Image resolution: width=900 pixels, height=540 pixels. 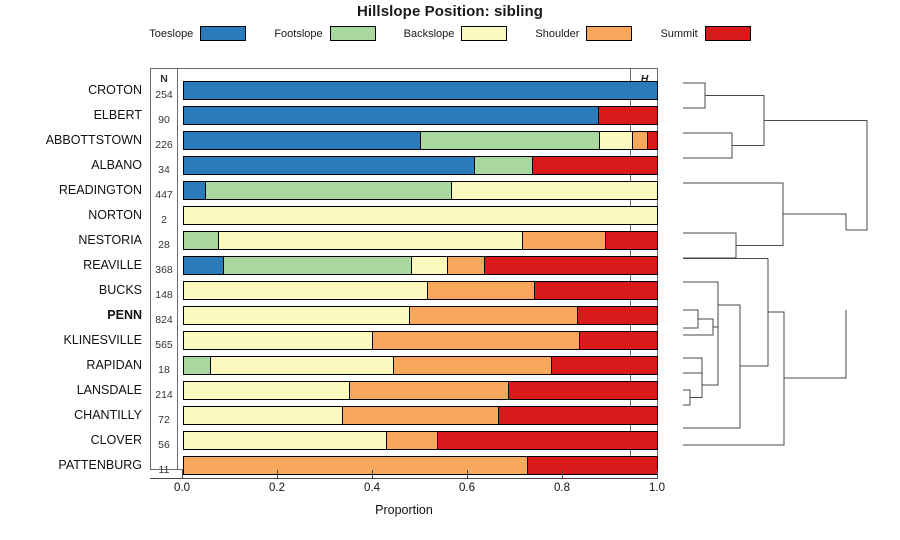 I want to click on panel-divider-left, so click(x=177, y=269).